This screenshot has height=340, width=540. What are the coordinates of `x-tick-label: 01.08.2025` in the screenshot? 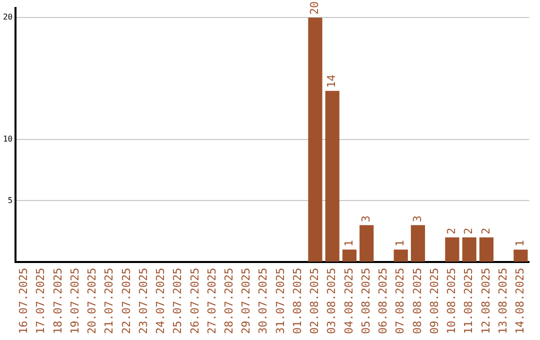 It's located at (297, 301).